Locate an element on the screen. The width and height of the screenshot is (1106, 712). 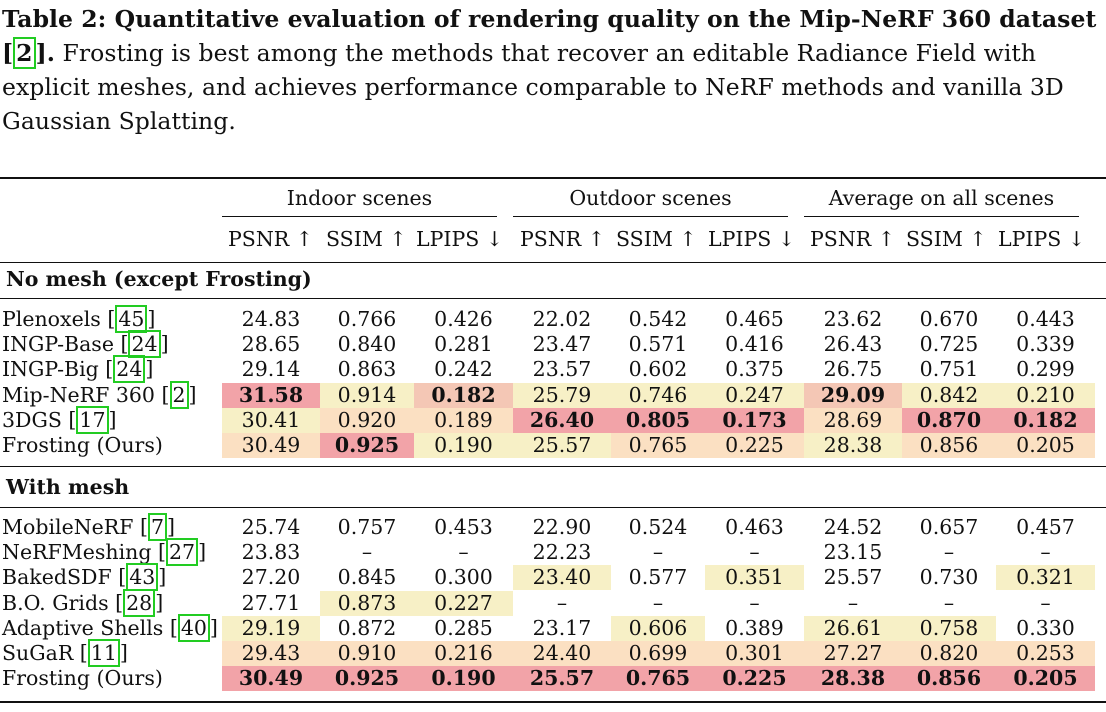
citation-link: 40 is located at coordinates (193, 627).